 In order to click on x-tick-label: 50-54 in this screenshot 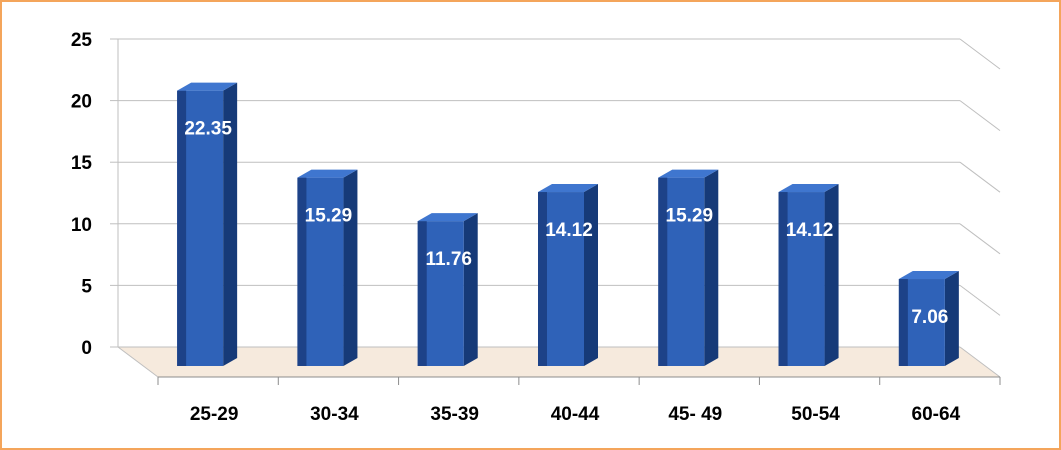, I will do `click(815, 414)`.